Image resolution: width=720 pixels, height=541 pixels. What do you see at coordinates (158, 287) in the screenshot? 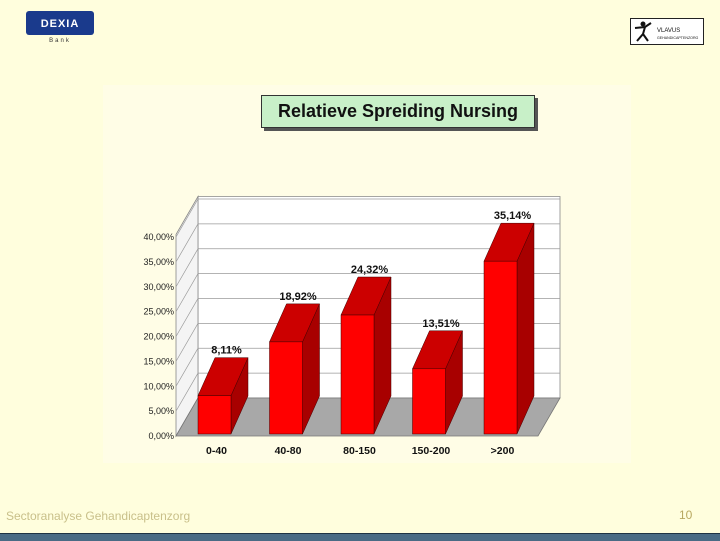
I see `y-tick-label: 30,00%` at bounding box center [158, 287].